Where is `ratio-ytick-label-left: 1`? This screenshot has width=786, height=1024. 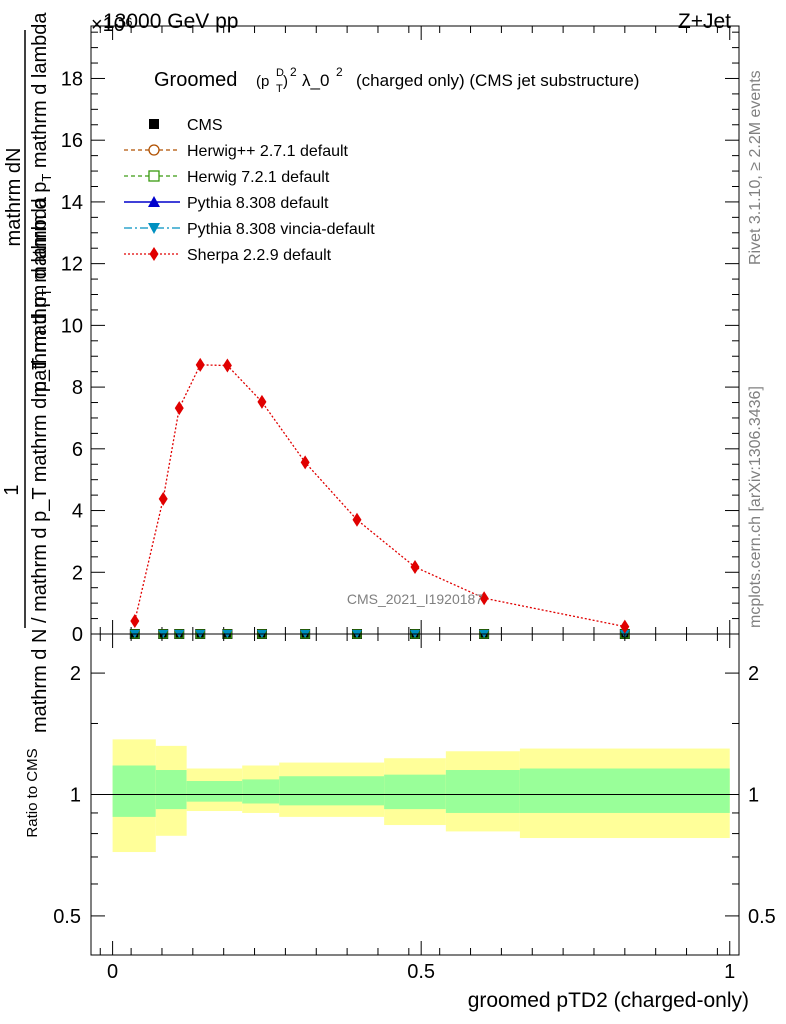
ratio-ytick-label-left: 1 is located at coordinates (75, 796).